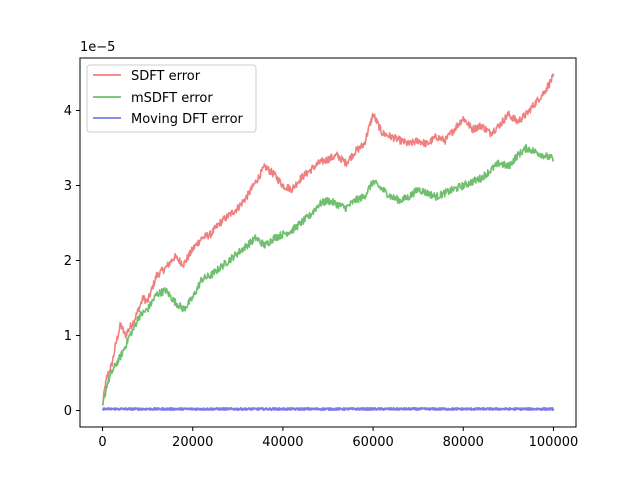 The image size is (640, 480). I want to click on y-tick-label: 4, so click(68, 111).